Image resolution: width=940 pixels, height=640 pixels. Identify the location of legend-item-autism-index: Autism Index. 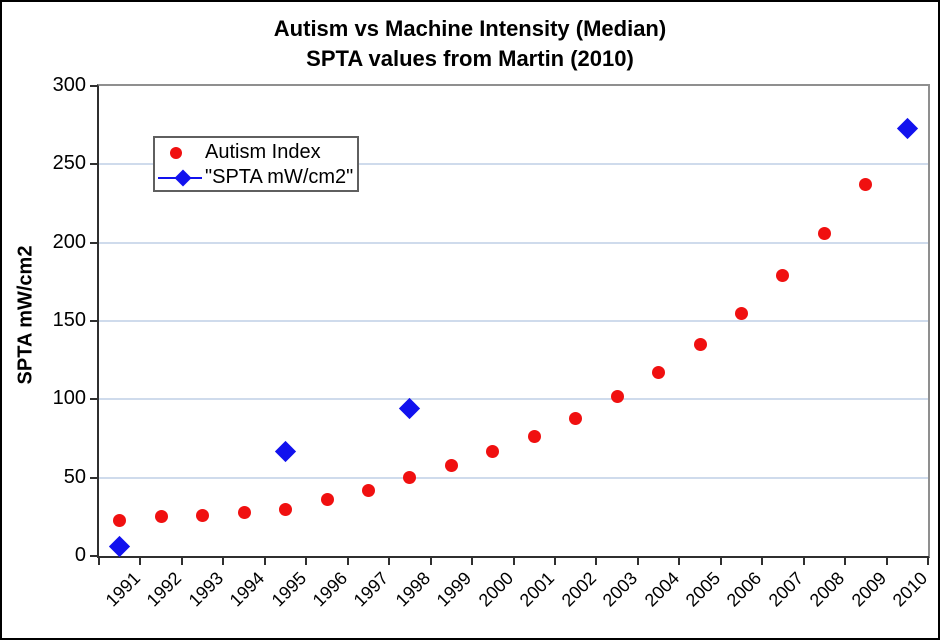
(256, 152).